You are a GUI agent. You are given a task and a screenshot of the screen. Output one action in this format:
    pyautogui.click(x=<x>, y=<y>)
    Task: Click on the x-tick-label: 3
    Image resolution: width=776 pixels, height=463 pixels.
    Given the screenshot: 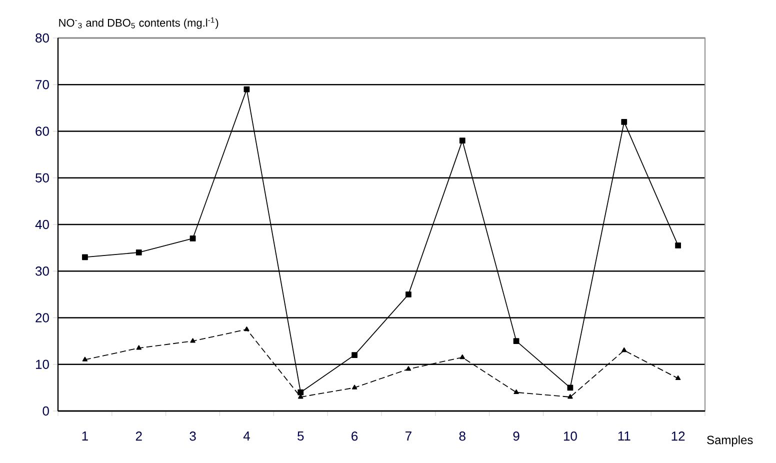 What is the action you would take?
    pyautogui.click(x=193, y=436)
    